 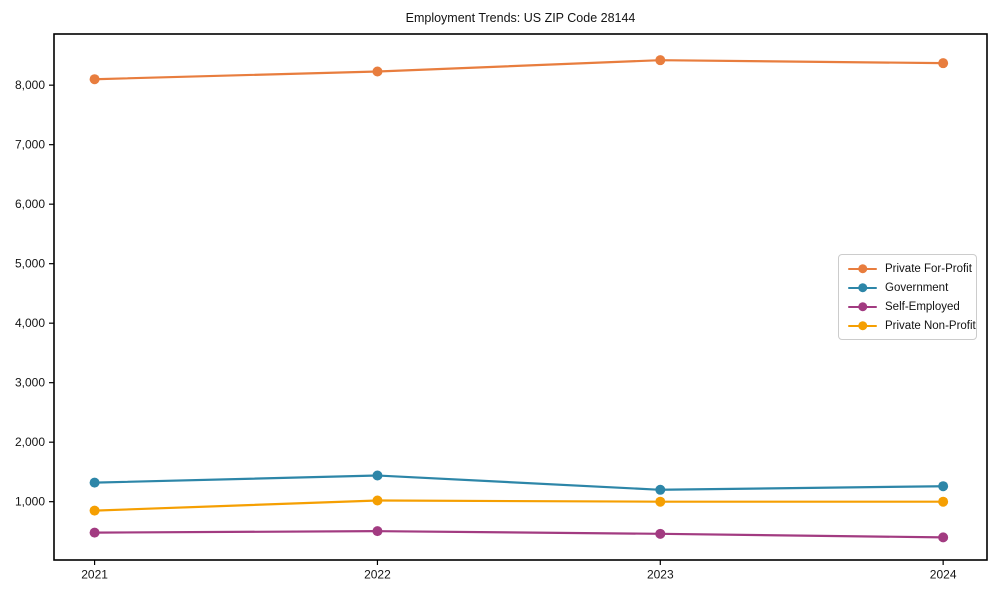 What do you see at coordinates (943, 537) in the screenshot?
I see `data-point-self-employed-2024` at bounding box center [943, 537].